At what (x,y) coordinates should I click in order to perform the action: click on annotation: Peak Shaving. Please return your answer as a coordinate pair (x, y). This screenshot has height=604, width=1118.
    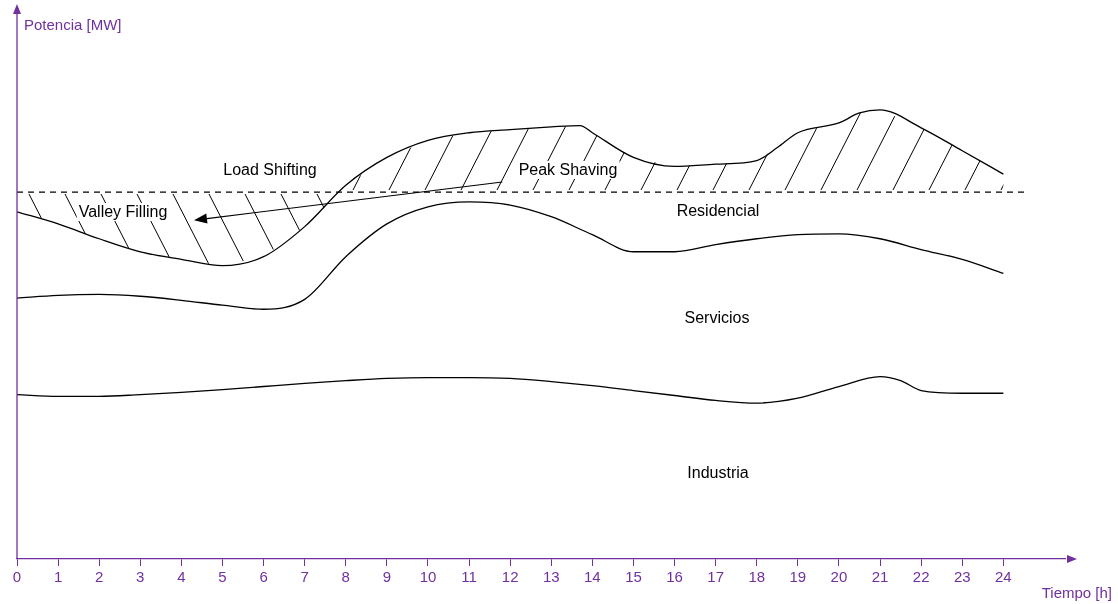
    Looking at the image, I should click on (568, 170).